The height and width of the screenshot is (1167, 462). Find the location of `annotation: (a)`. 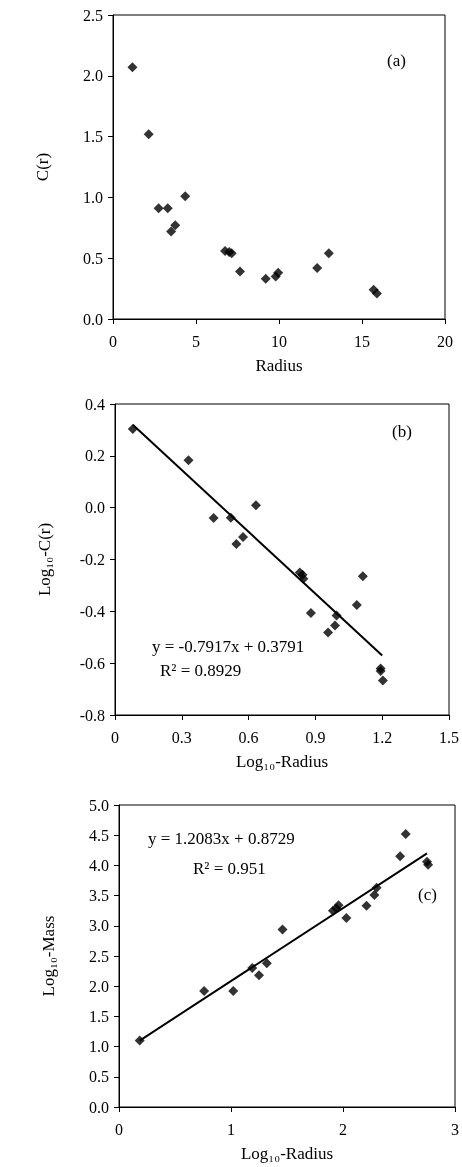

annotation: (a) is located at coordinates (396, 60).